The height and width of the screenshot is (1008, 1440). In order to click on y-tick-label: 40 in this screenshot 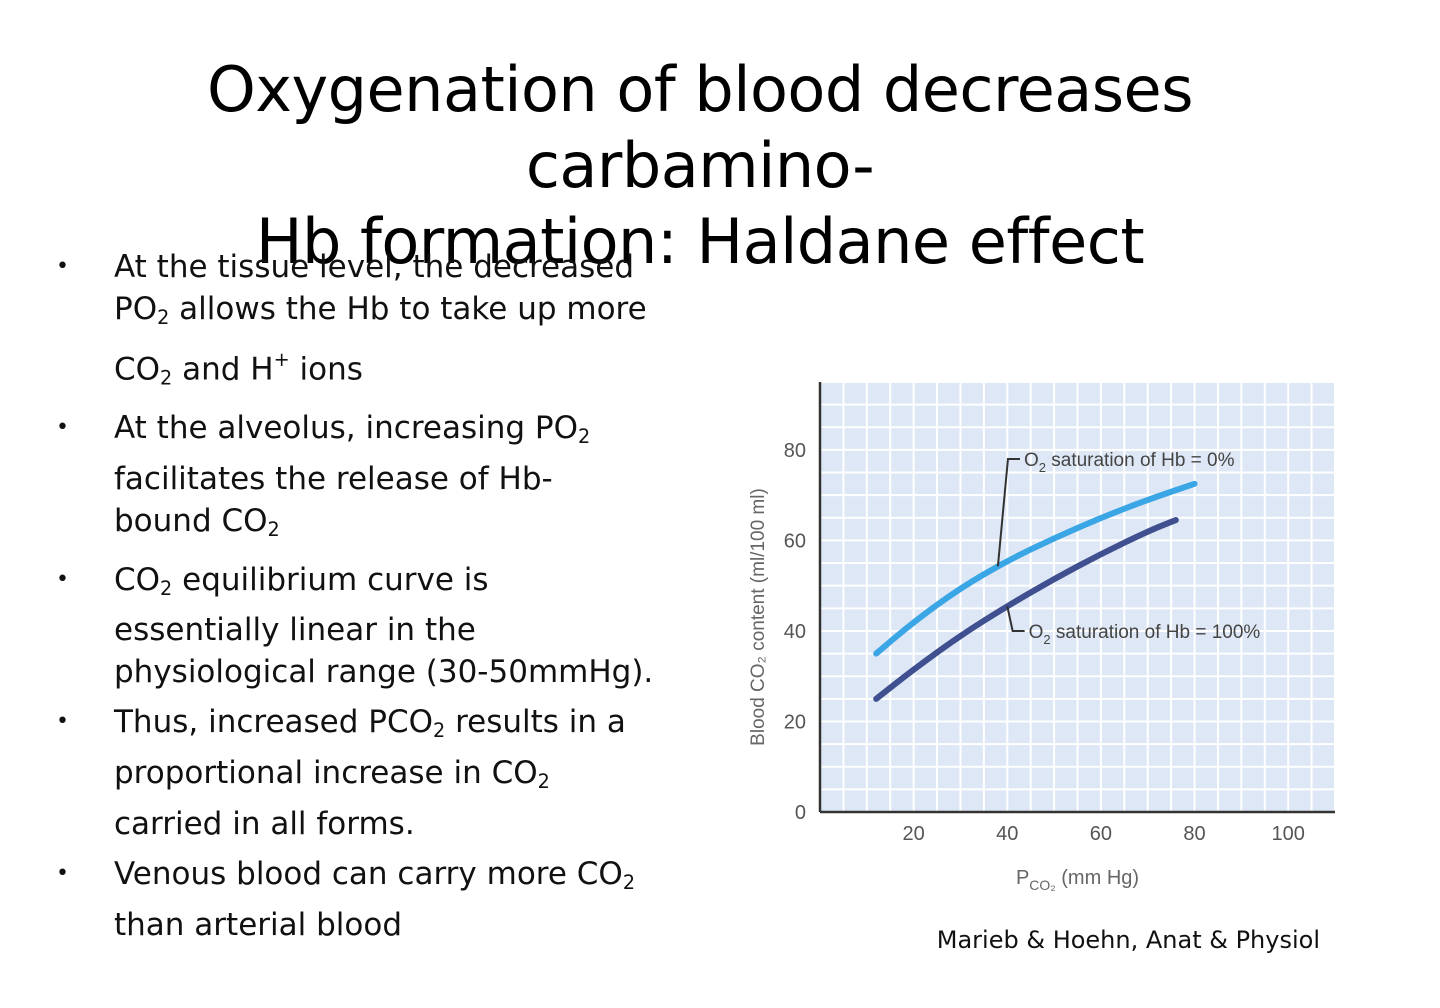, I will do `click(795, 632)`.